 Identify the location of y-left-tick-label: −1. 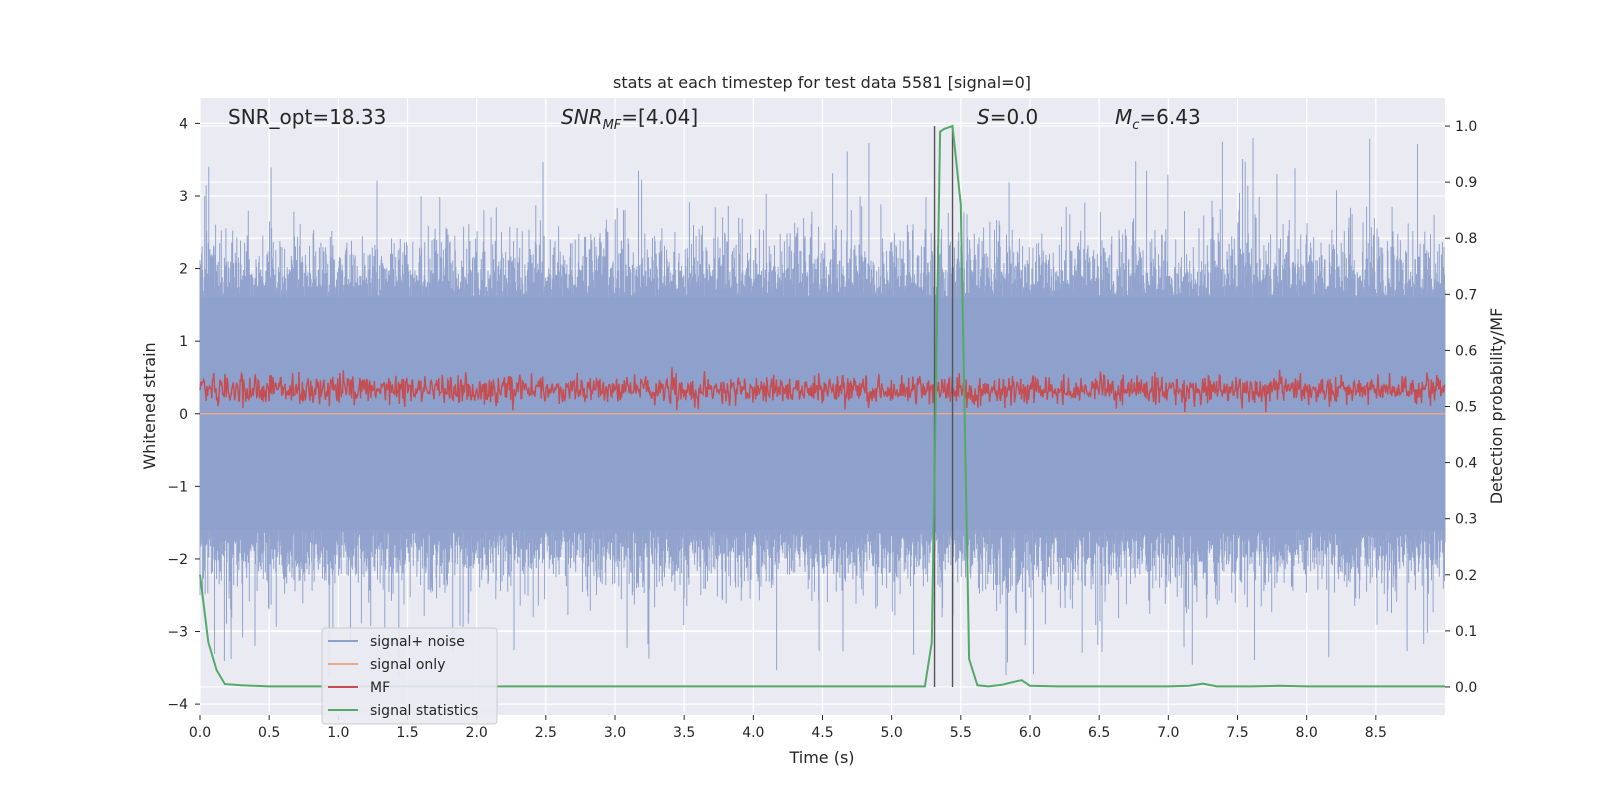
(177, 487).